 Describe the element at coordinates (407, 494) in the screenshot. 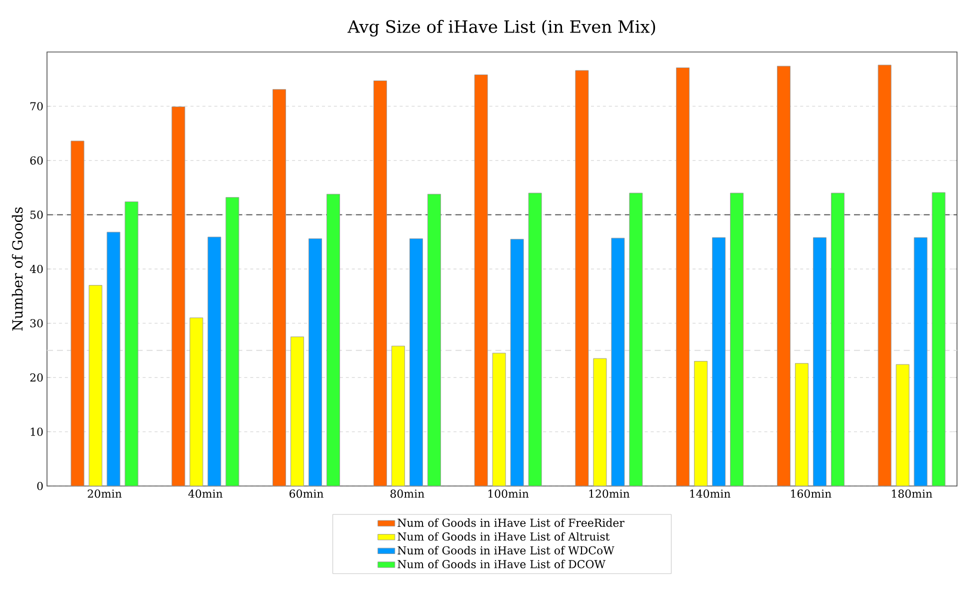

I see `x-tick-label: 80min` at that location.